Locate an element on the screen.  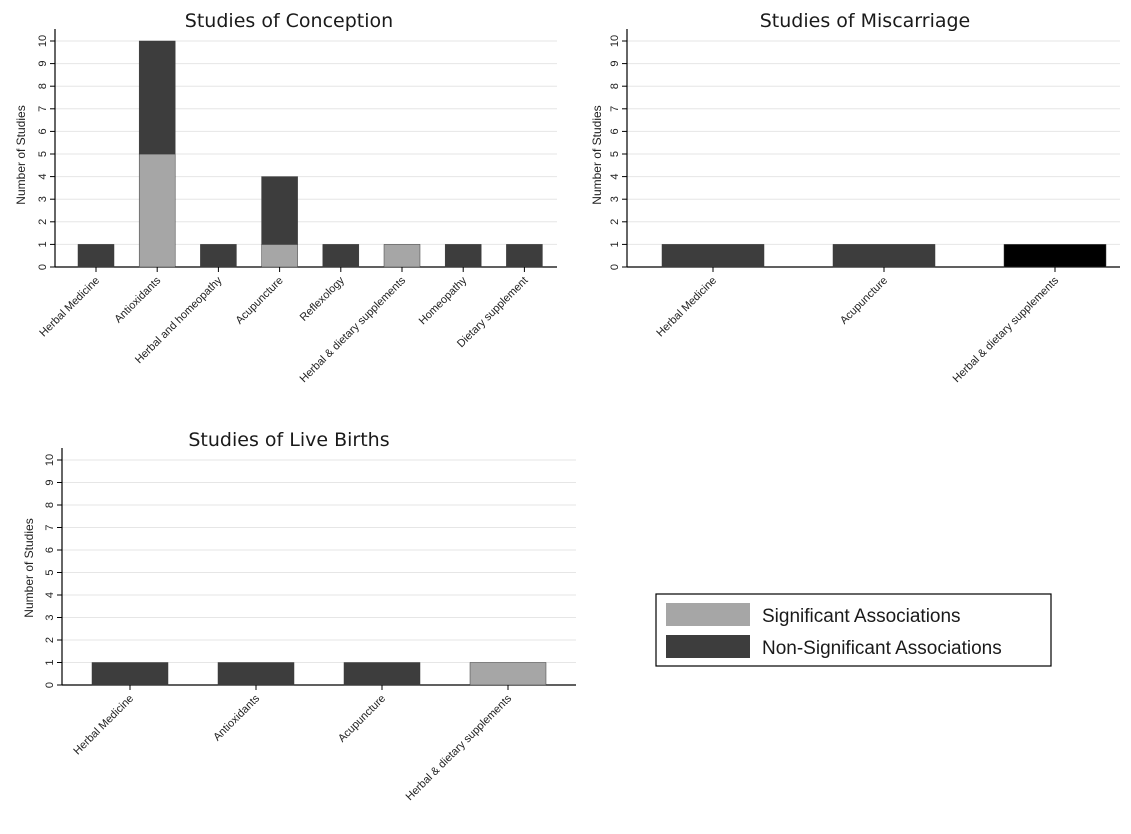
legend-swatch-significant is located at coordinates (708, 614).